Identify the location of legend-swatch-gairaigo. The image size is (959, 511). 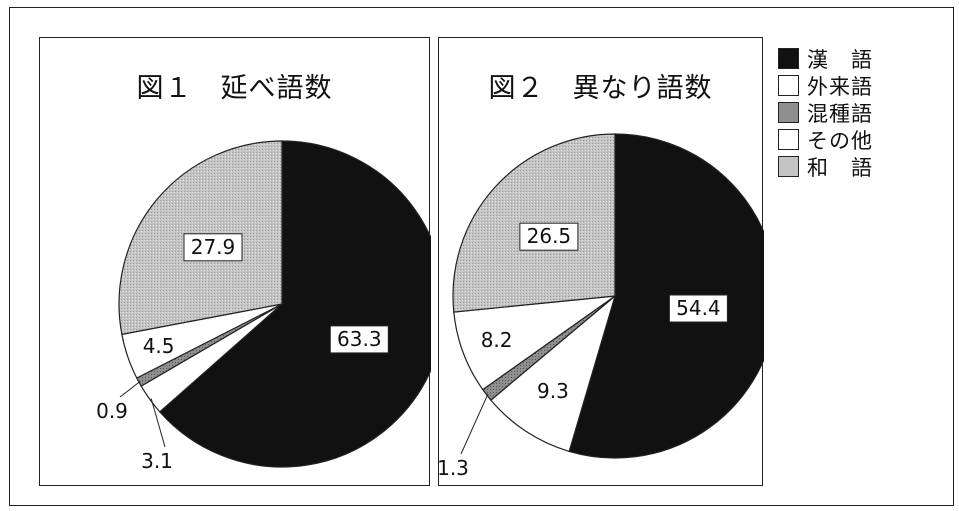
(788, 85).